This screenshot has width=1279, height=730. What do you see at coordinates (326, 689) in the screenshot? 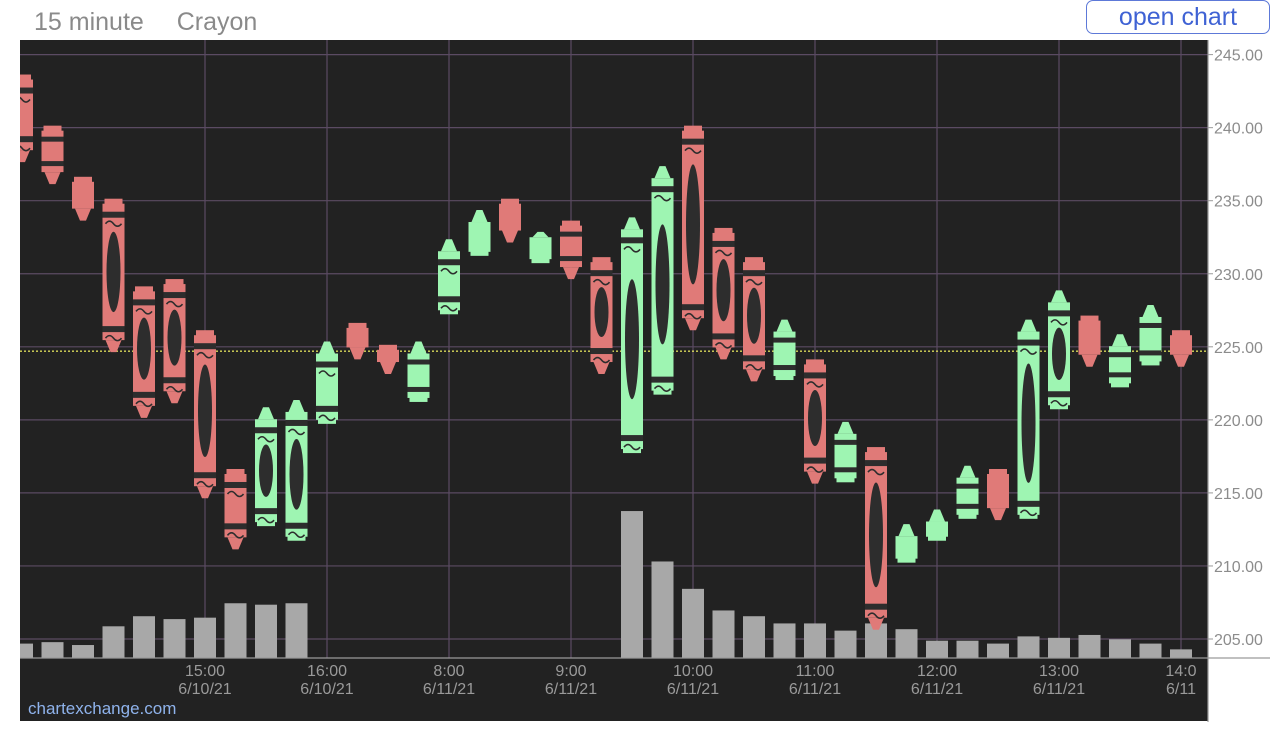
I see `date-tick-label: 6/10/21` at bounding box center [326, 689].